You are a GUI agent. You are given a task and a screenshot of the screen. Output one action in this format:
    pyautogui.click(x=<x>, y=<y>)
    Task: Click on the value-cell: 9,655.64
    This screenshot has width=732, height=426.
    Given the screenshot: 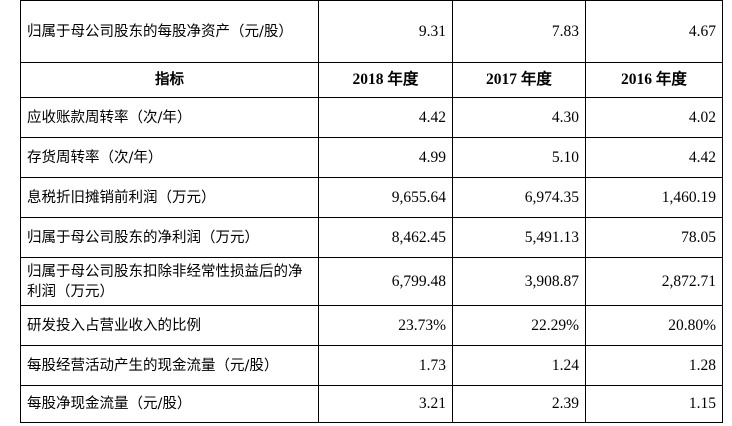 What is the action you would take?
    pyautogui.click(x=385, y=197)
    